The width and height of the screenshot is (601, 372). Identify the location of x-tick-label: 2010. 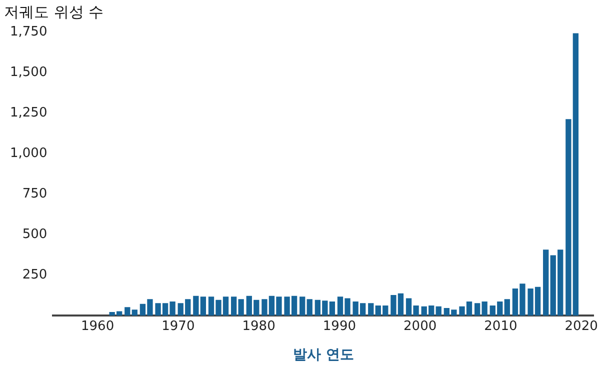
(501, 326).